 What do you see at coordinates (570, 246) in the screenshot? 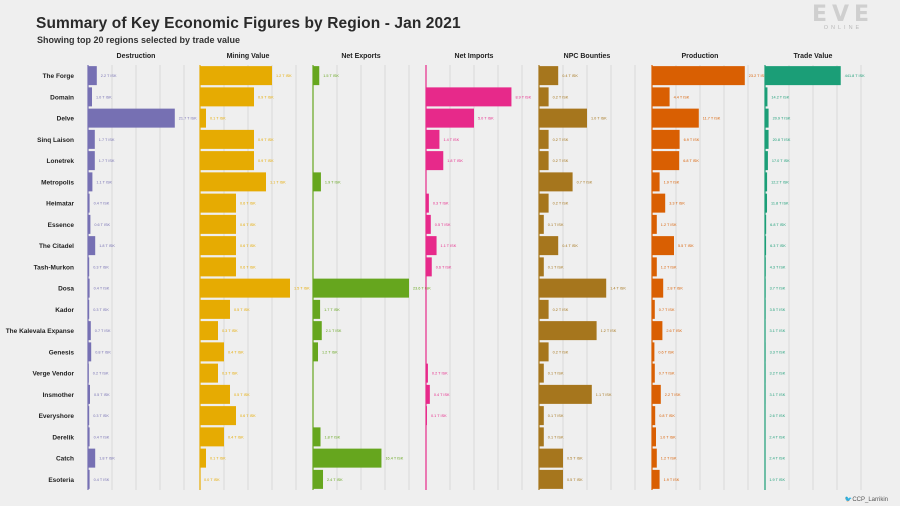
I see `data-label-npc-bounties-the-citadel: 0.4 T ISK` at bounding box center [570, 246].